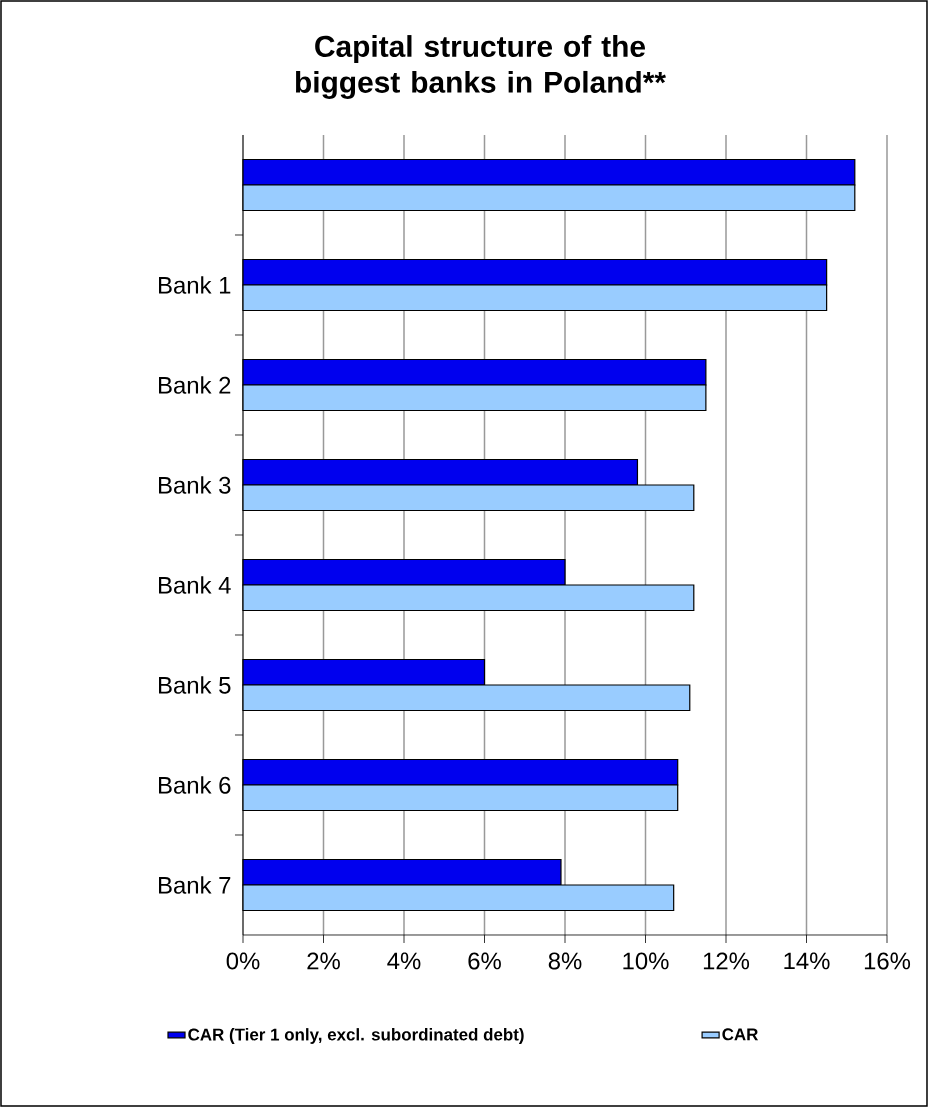 The width and height of the screenshot is (928, 1107). Describe the element at coordinates (243, 961) in the screenshot. I see `x-tick-label: 0%` at that location.